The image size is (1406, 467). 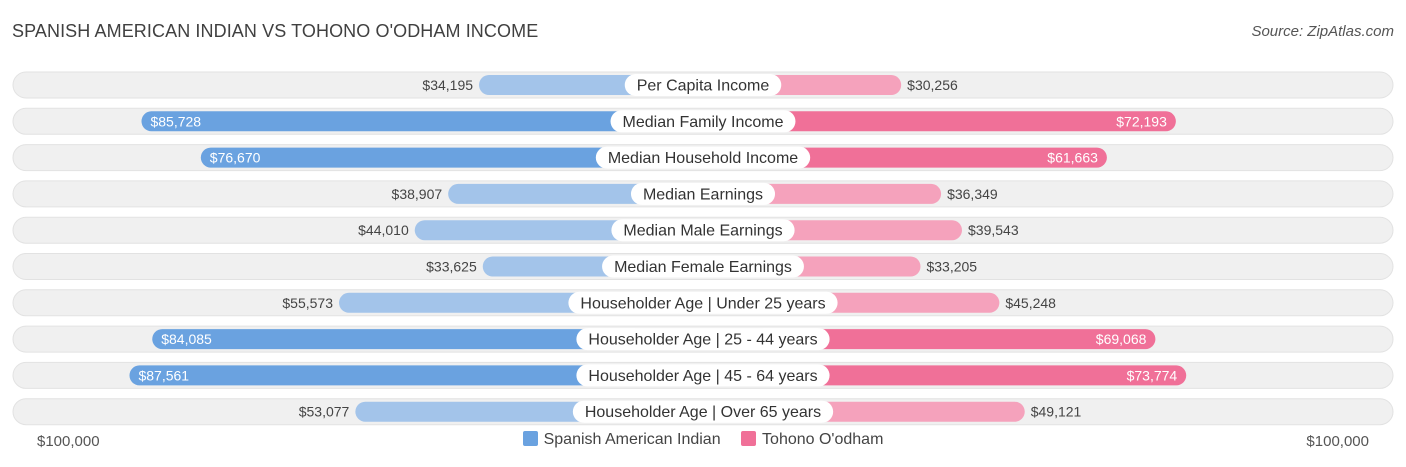 I want to click on value-label-tohono-oodham: $73,774, so click(x=1152, y=375).